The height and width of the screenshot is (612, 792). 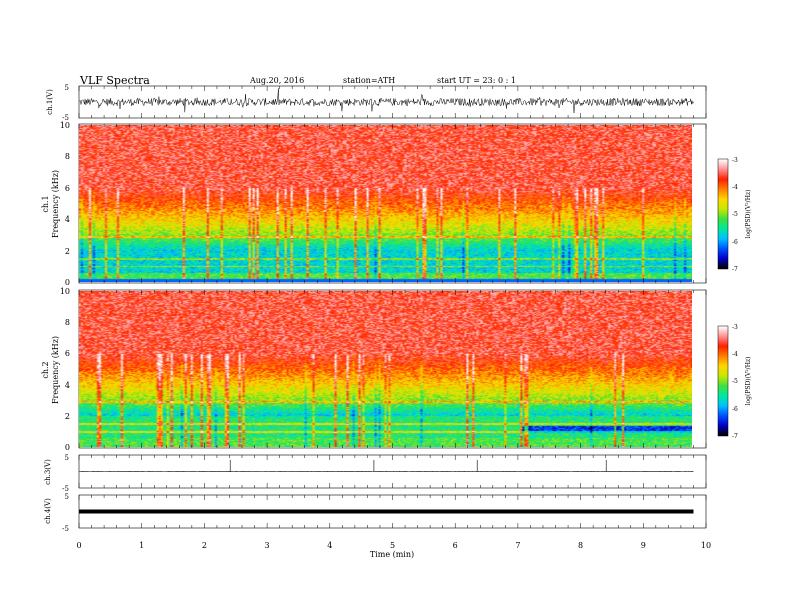 What do you see at coordinates (735, 327) in the screenshot?
I see `ch2-cbar-tick-m3: -3` at bounding box center [735, 327].